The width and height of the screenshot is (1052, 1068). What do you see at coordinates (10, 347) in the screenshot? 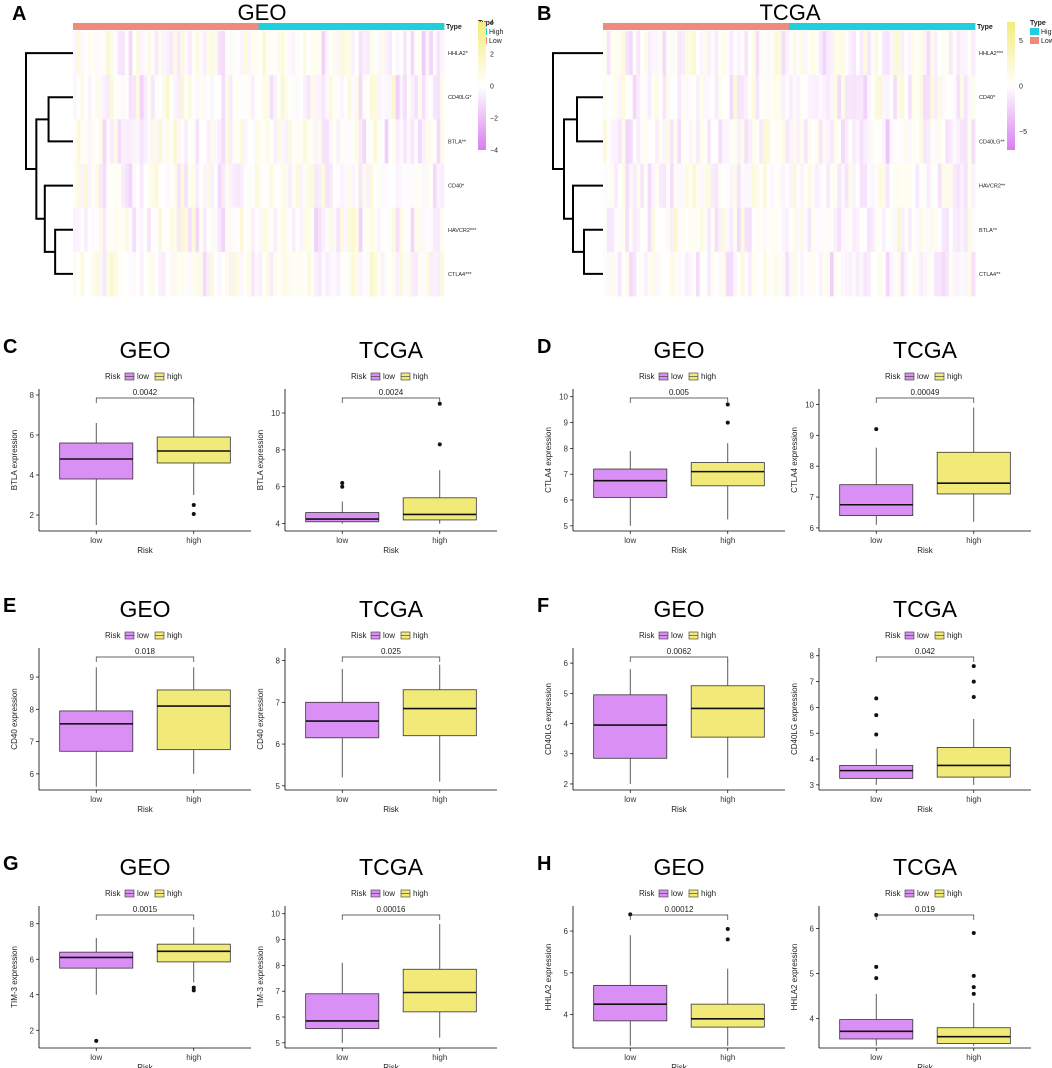
I see `panel-letter: C` at bounding box center [10, 347].